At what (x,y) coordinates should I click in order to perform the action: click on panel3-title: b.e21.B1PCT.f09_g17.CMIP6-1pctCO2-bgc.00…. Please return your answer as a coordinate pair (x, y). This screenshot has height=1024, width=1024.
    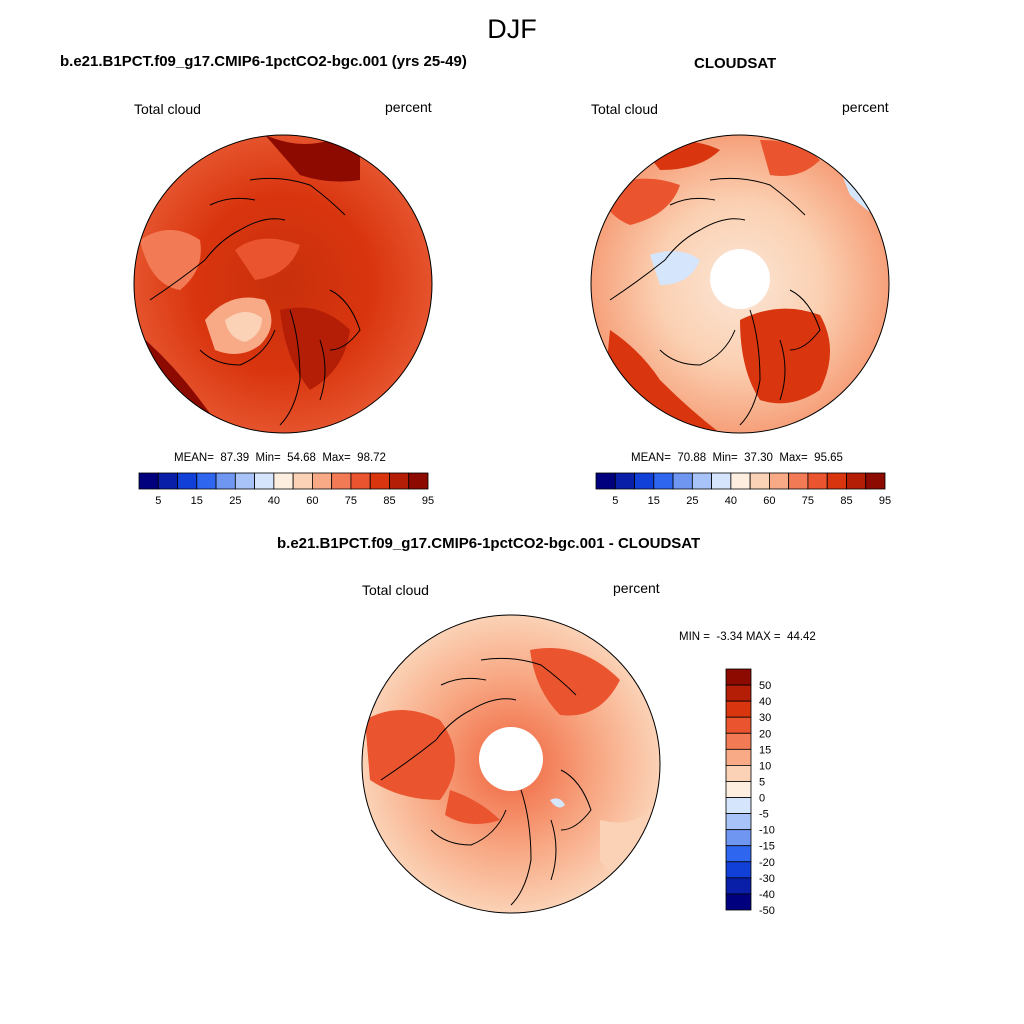
    Looking at the image, I should click on (489, 543).